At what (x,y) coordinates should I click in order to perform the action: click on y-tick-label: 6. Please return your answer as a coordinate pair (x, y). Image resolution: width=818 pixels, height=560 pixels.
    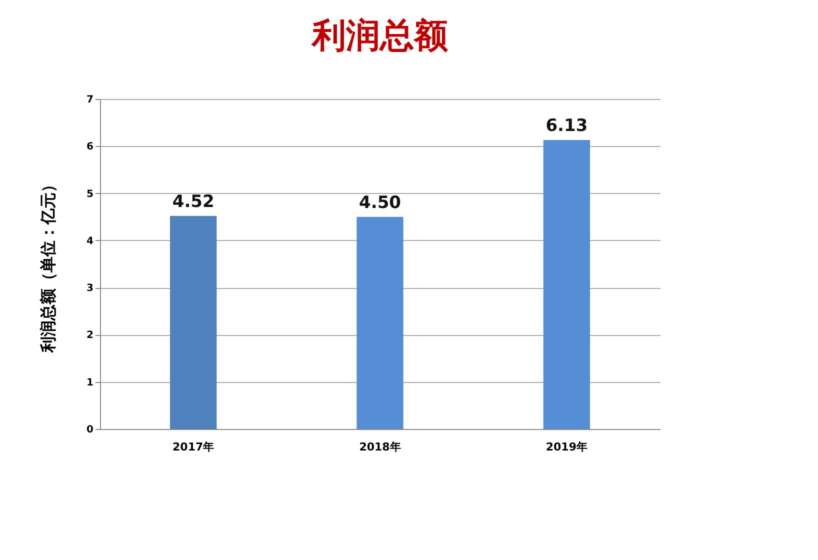
    Looking at the image, I should click on (90, 147).